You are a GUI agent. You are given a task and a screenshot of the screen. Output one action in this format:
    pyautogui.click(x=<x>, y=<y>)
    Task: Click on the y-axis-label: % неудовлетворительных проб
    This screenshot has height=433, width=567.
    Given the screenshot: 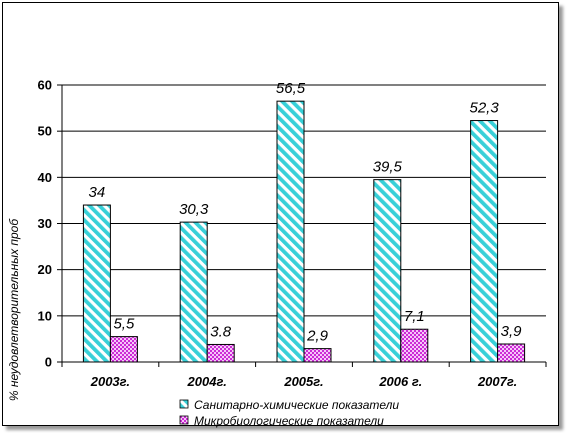 What is the action you would take?
    pyautogui.click(x=14, y=309)
    